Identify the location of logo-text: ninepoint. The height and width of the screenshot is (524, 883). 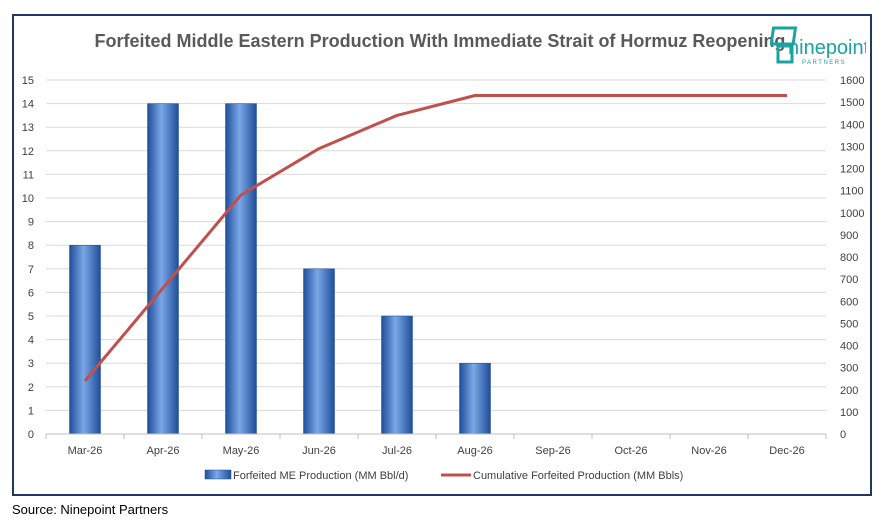
(827, 48).